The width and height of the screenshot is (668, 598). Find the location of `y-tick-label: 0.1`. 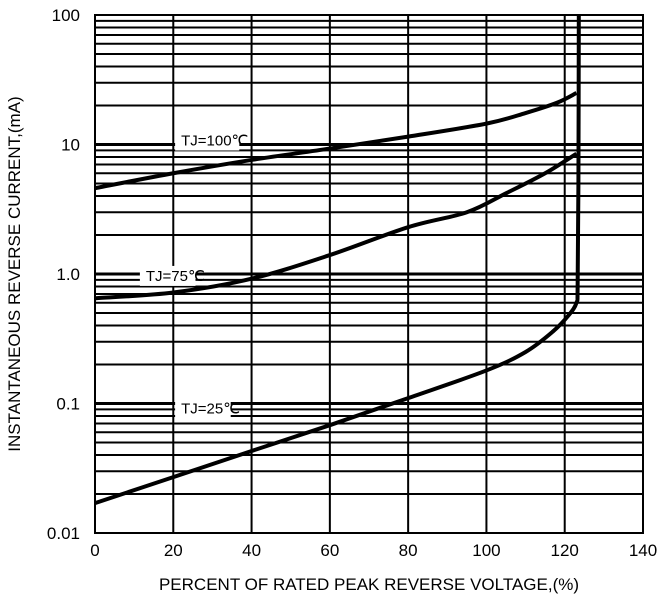

y-tick-label: 0.1 is located at coordinates (68, 404).